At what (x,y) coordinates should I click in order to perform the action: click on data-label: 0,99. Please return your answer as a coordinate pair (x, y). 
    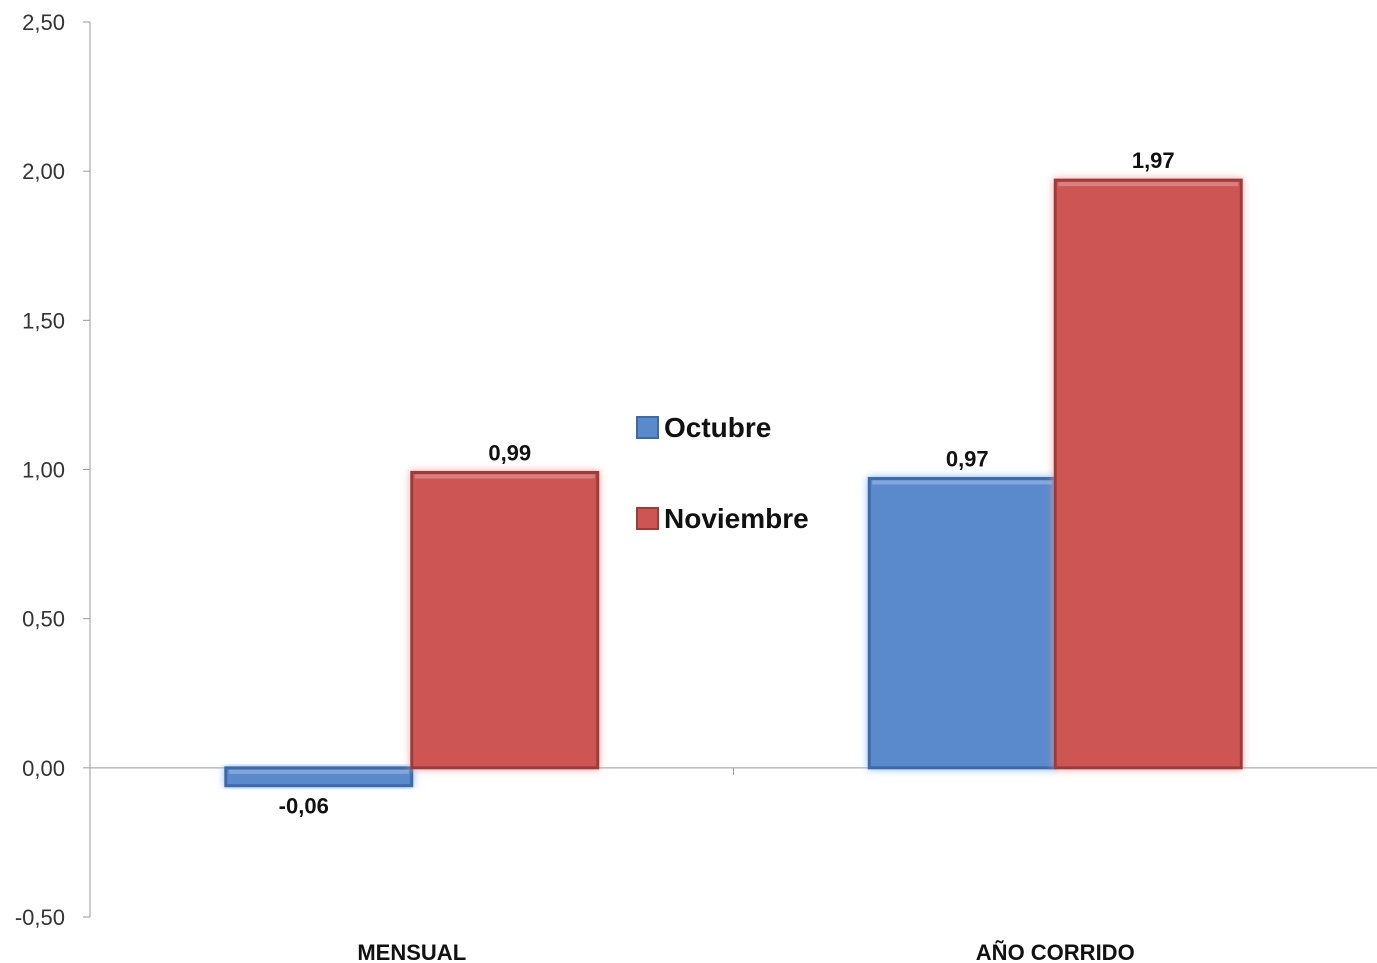
    Looking at the image, I should click on (509, 452).